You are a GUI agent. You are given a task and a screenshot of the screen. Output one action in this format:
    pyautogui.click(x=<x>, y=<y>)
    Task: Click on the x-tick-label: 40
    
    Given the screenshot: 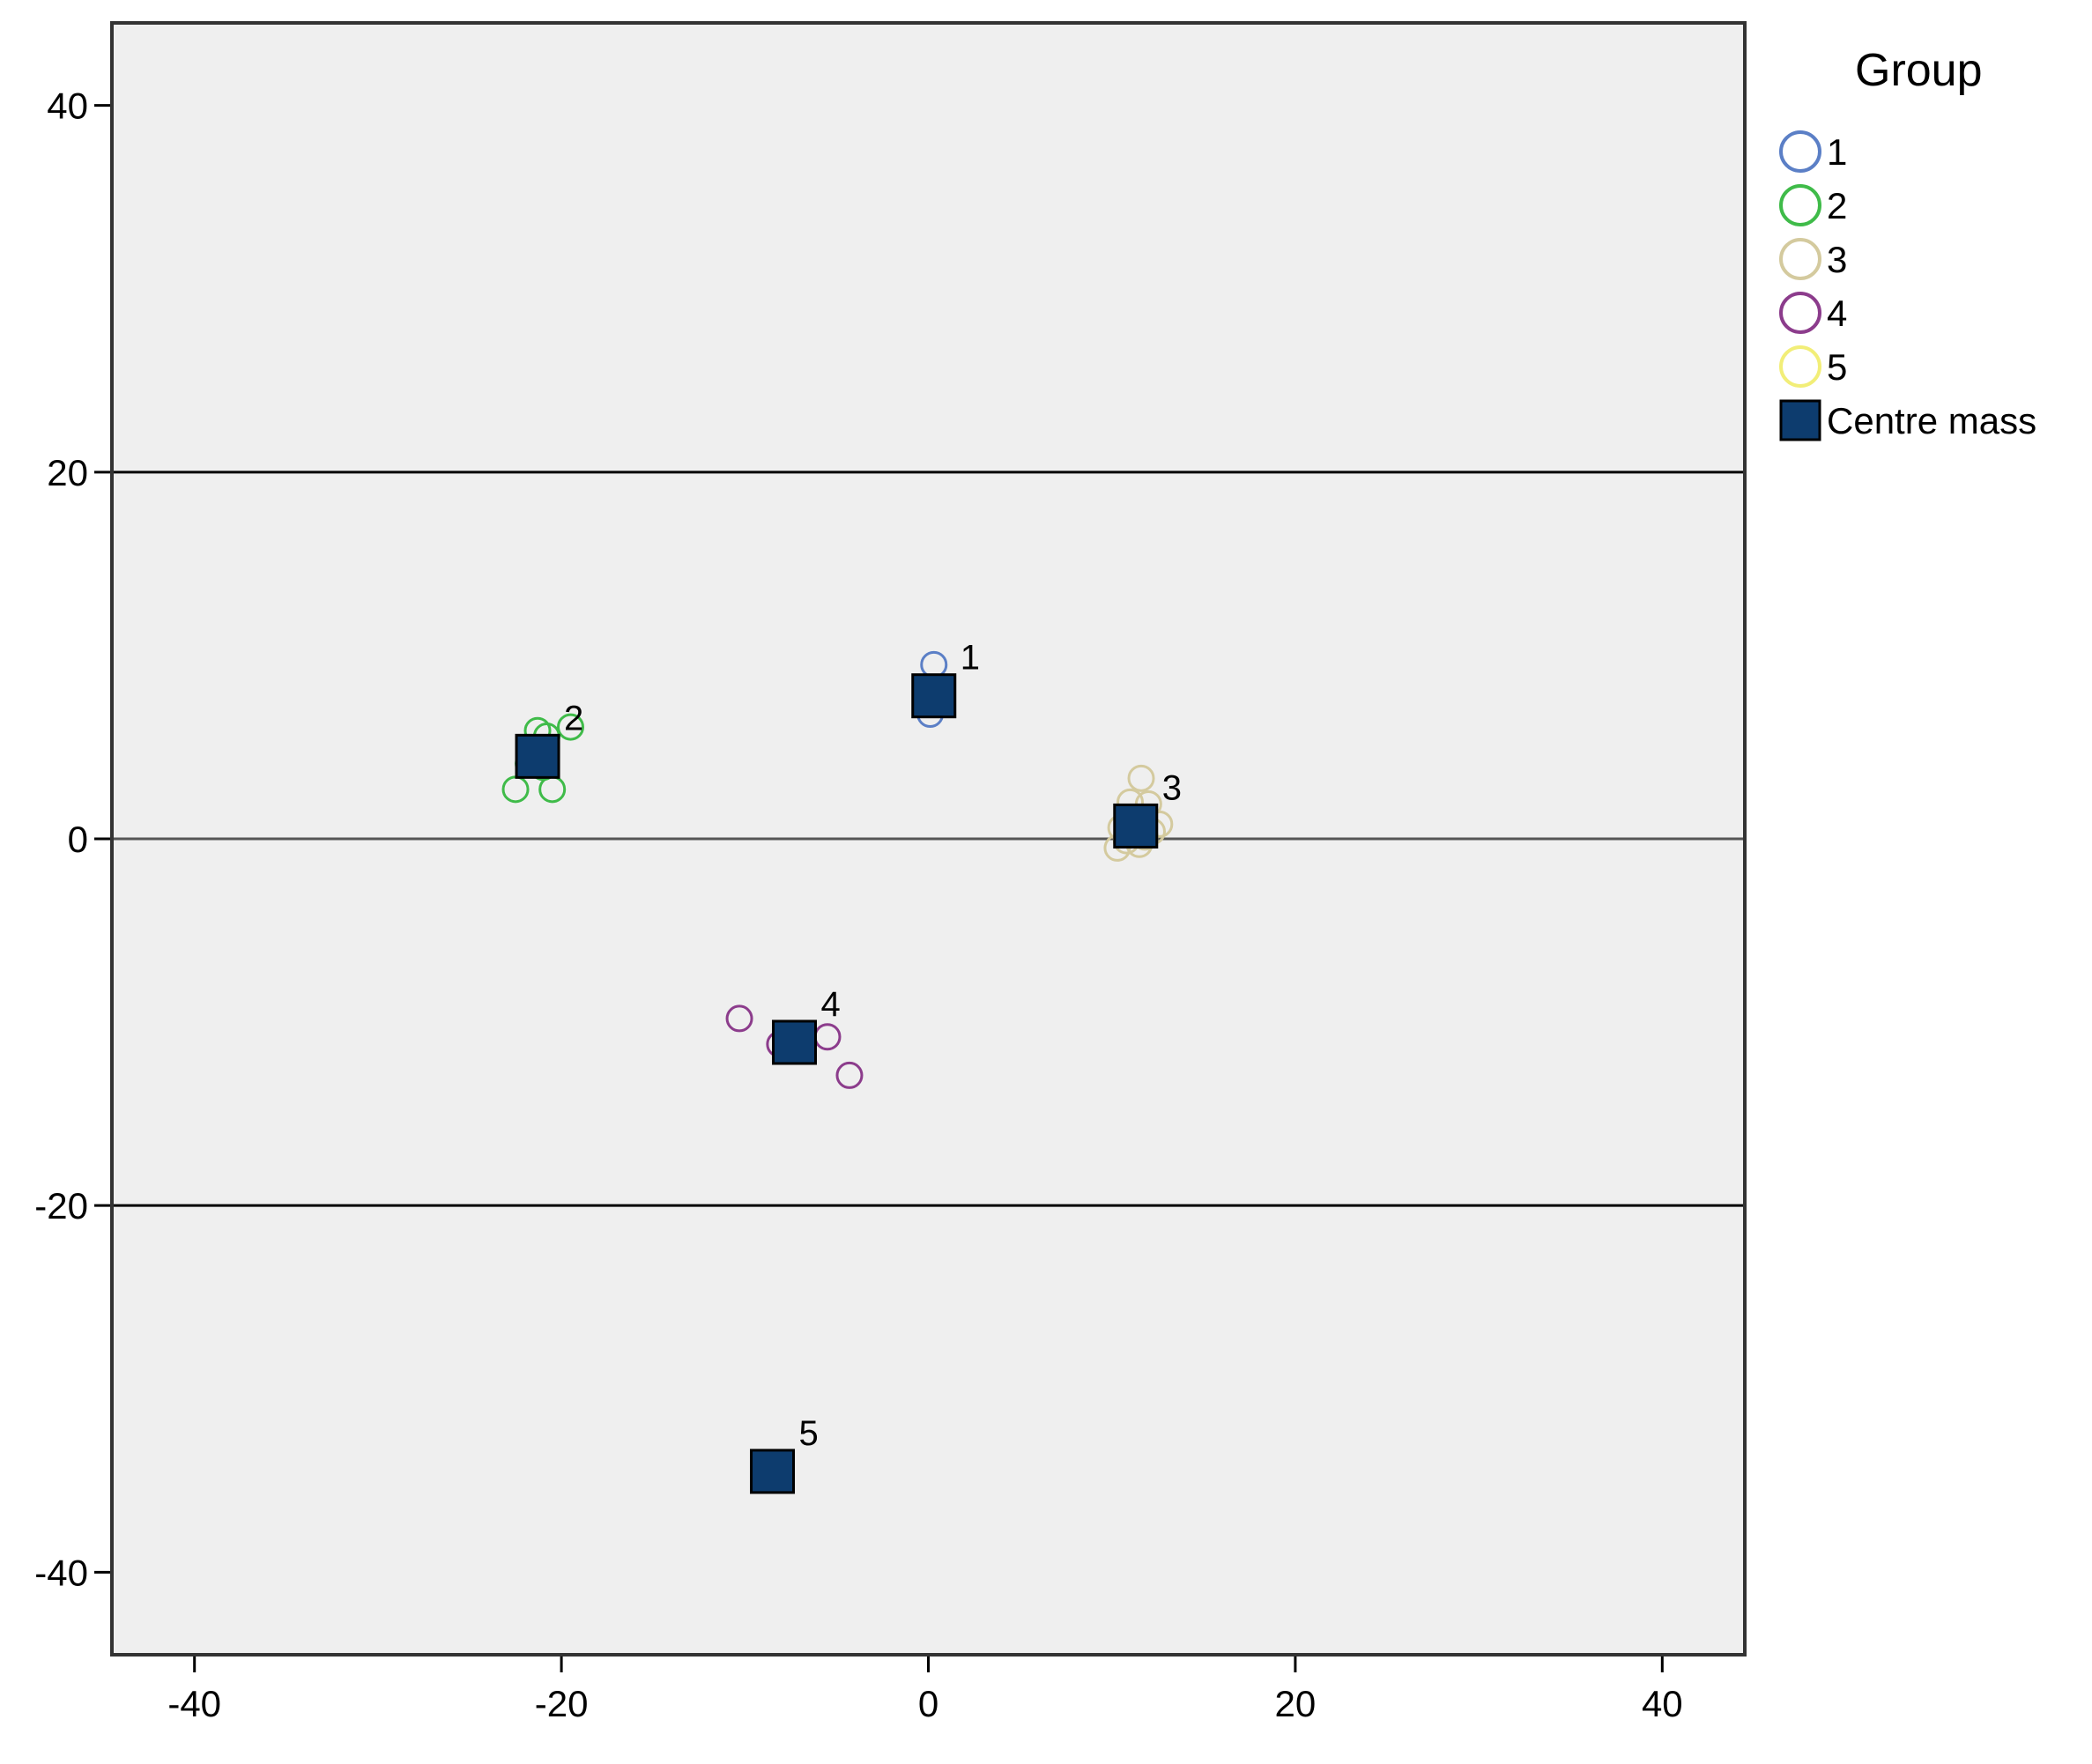 What is the action you would take?
    pyautogui.click(x=1662, y=1703)
    